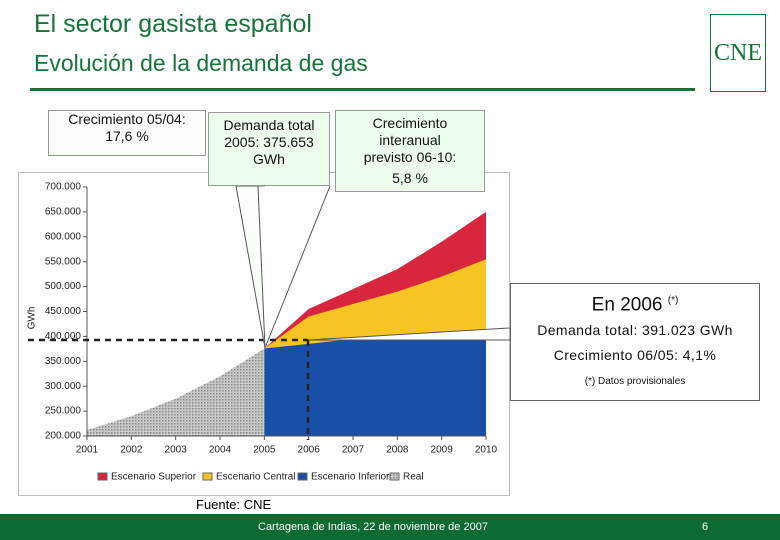 Image resolution: width=780 pixels, height=540 pixels. Describe the element at coordinates (486, 450) in the screenshot. I see `x-tick-label: 2010` at that location.